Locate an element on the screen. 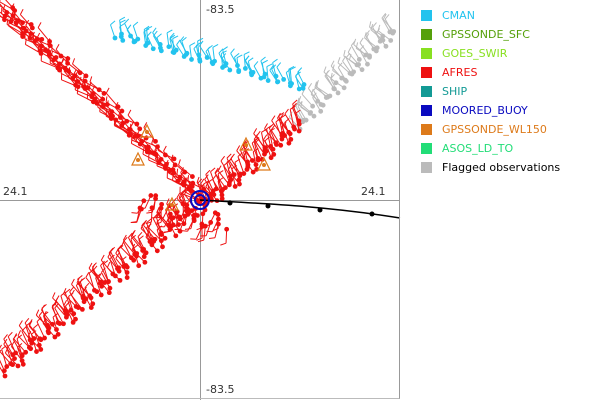 The height and width of the screenshot is (404, 600). legend-item: GOES_SWIR is located at coordinates (490, 53).